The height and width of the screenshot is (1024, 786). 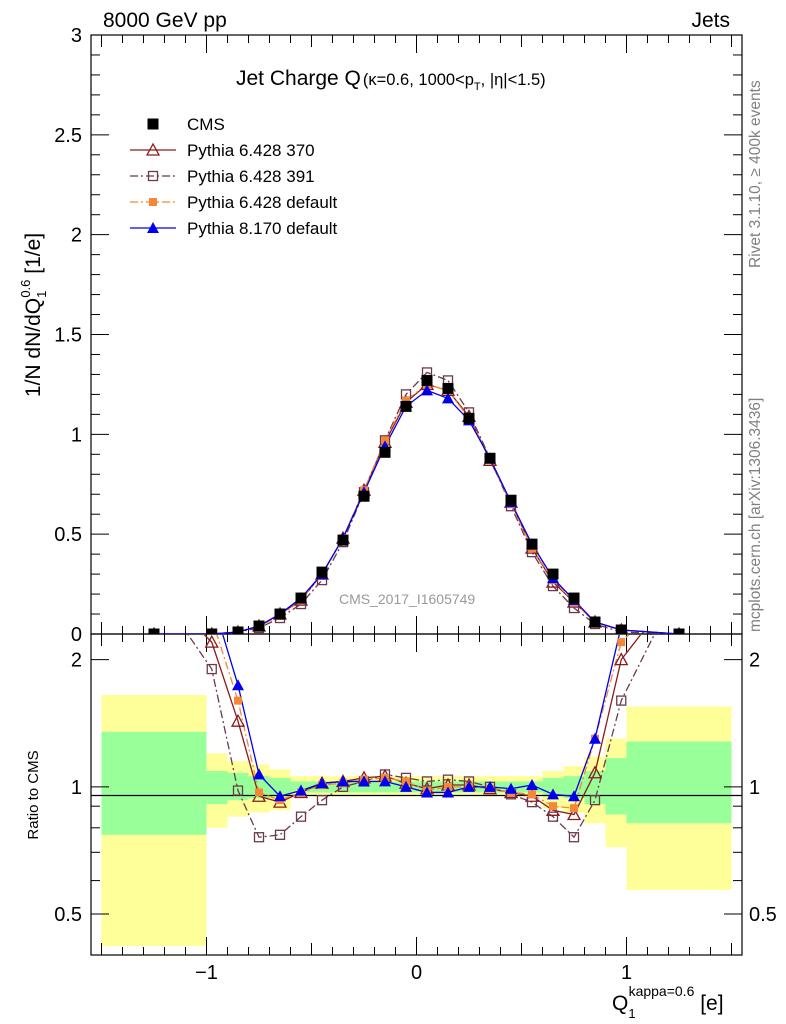 What do you see at coordinates (33, 256) in the screenshot?
I see `y-label-post: [1/e]` at bounding box center [33, 256].